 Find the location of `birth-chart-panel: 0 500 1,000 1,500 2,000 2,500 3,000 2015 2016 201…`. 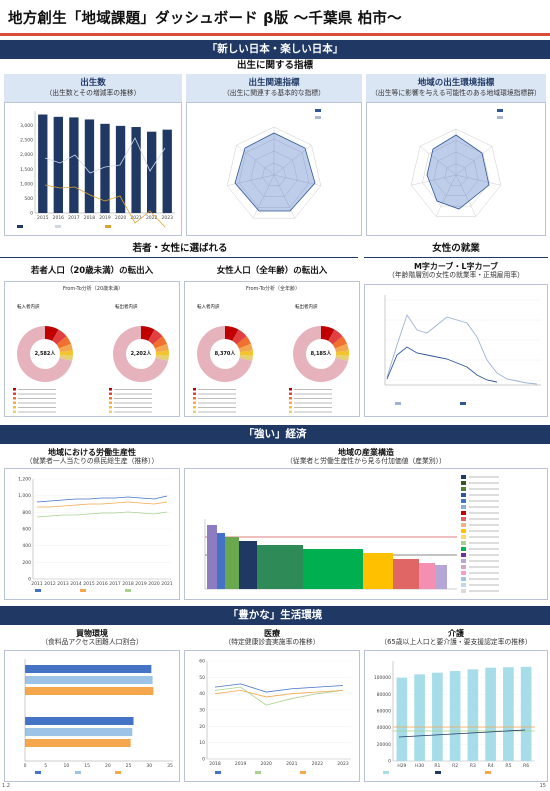

birth-chart-panel: 0 500 1,000 1,500 2,000 2,500 3,000 2015 2016 201… is located at coordinates (93, 169).